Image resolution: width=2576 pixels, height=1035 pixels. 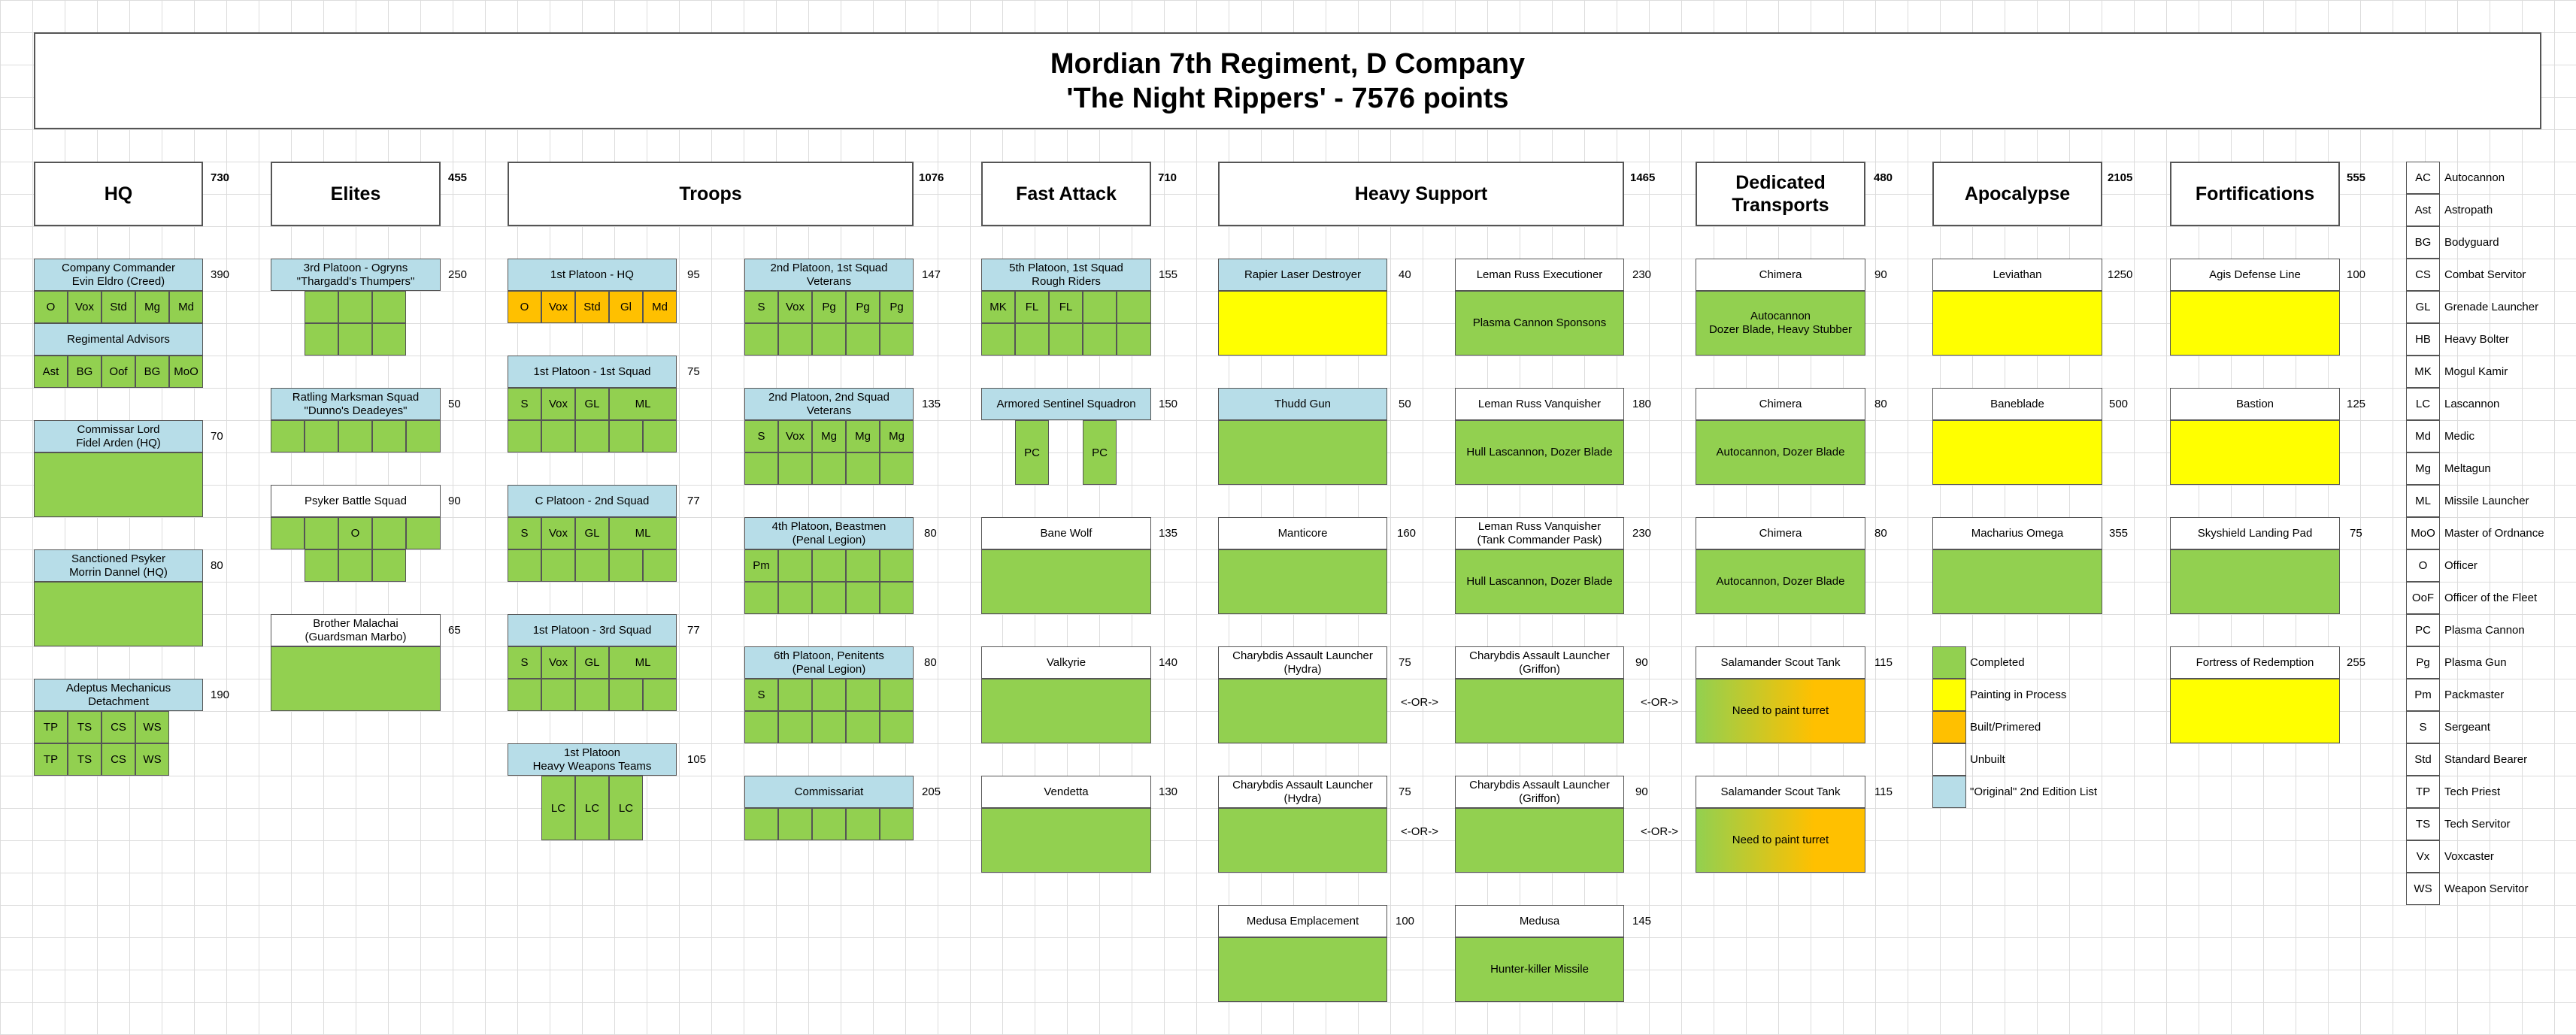 What do you see at coordinates (1405, 662) in the screenshot?
I see `unit-charybdis-hydra-1-points: 75` at bounding box center [1405, 662].